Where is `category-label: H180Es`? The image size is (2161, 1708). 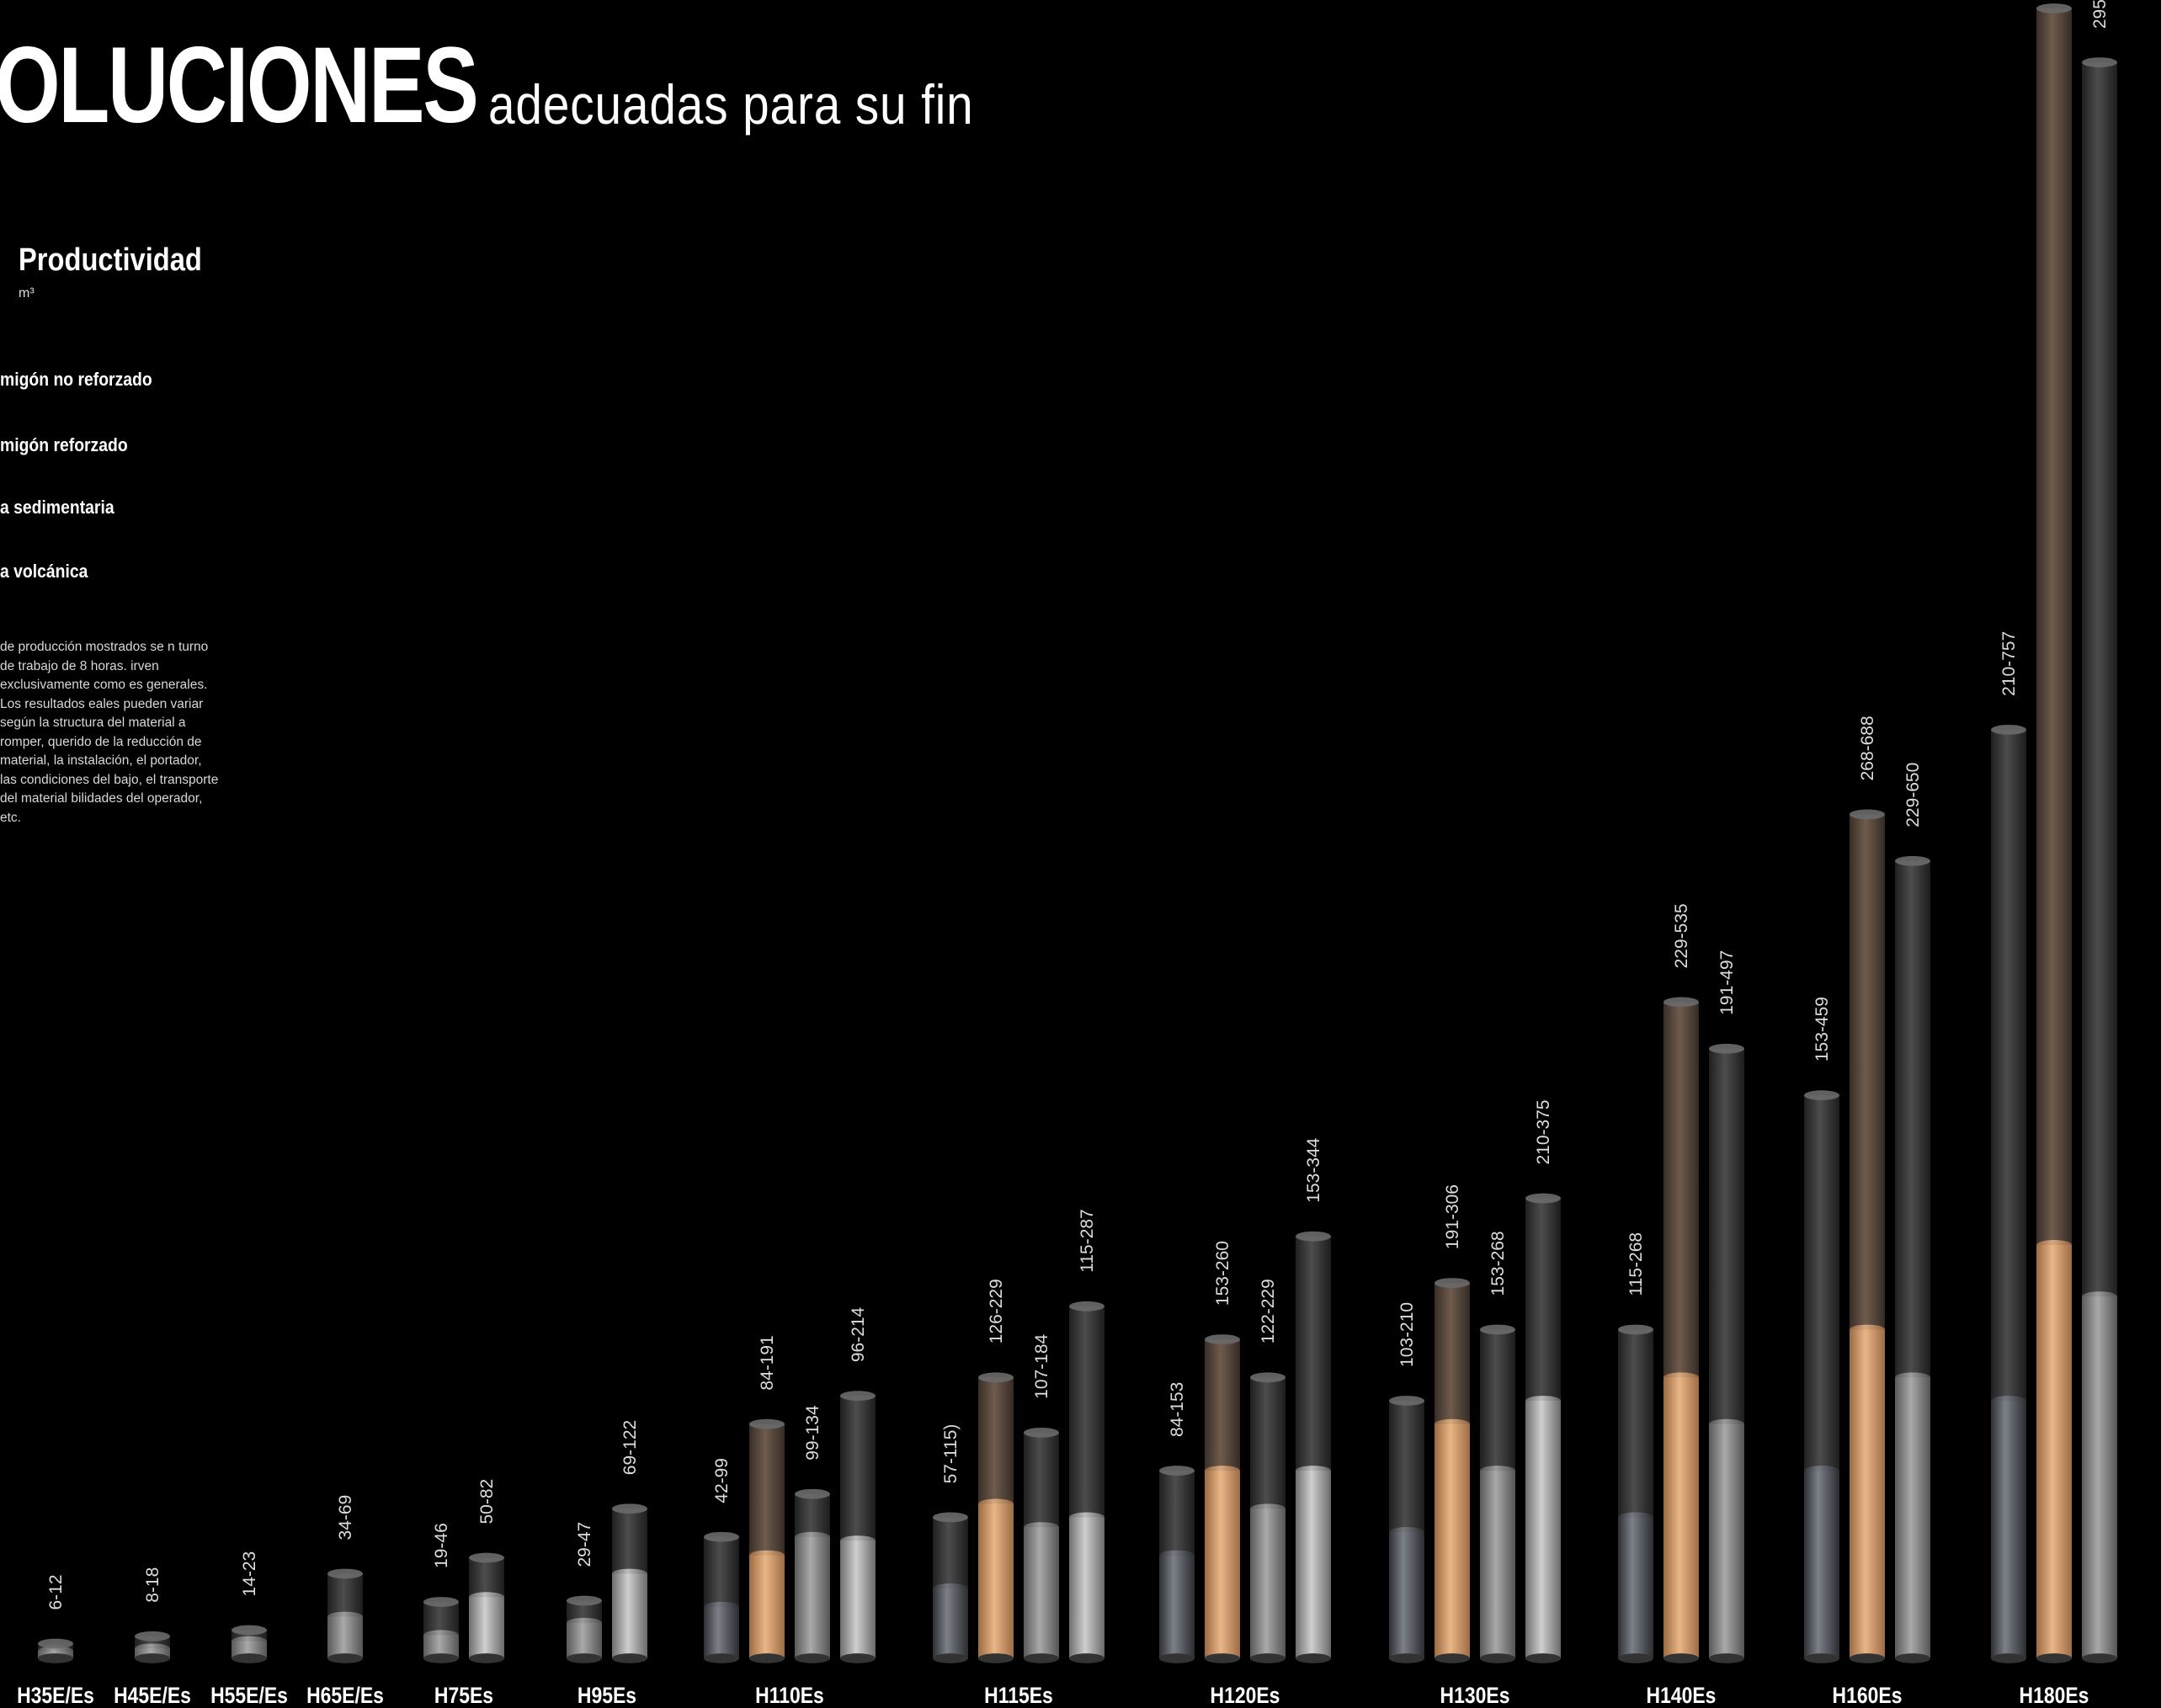 category-label: H180Es is located at coordinates (2054, 1695).